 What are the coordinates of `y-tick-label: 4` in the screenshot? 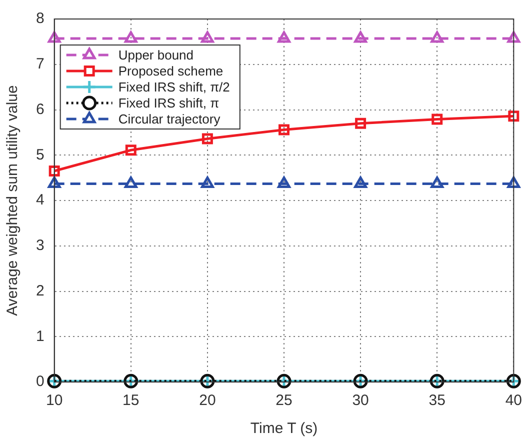 It's located at (40, 200).